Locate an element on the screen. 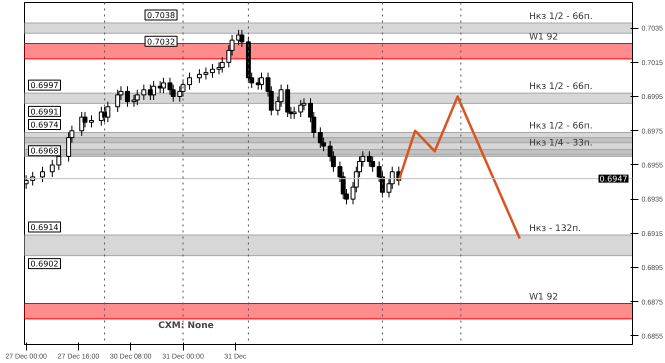 The height and width of the screenshot is (363, 665). ref-line-label: 0.6947 is located at coordinates (614, 179).